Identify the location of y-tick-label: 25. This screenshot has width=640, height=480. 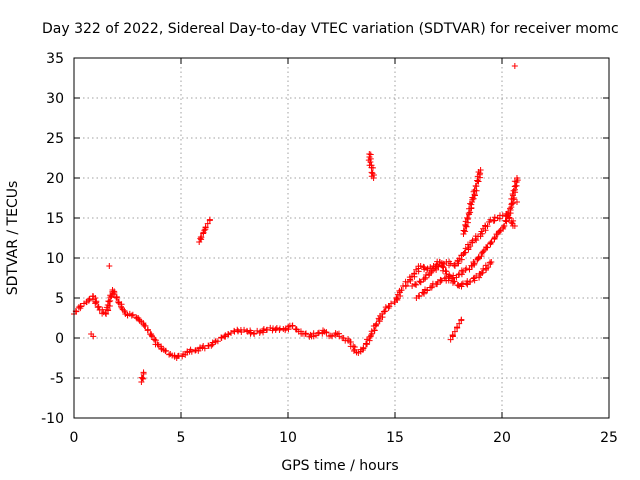
(55, 139).